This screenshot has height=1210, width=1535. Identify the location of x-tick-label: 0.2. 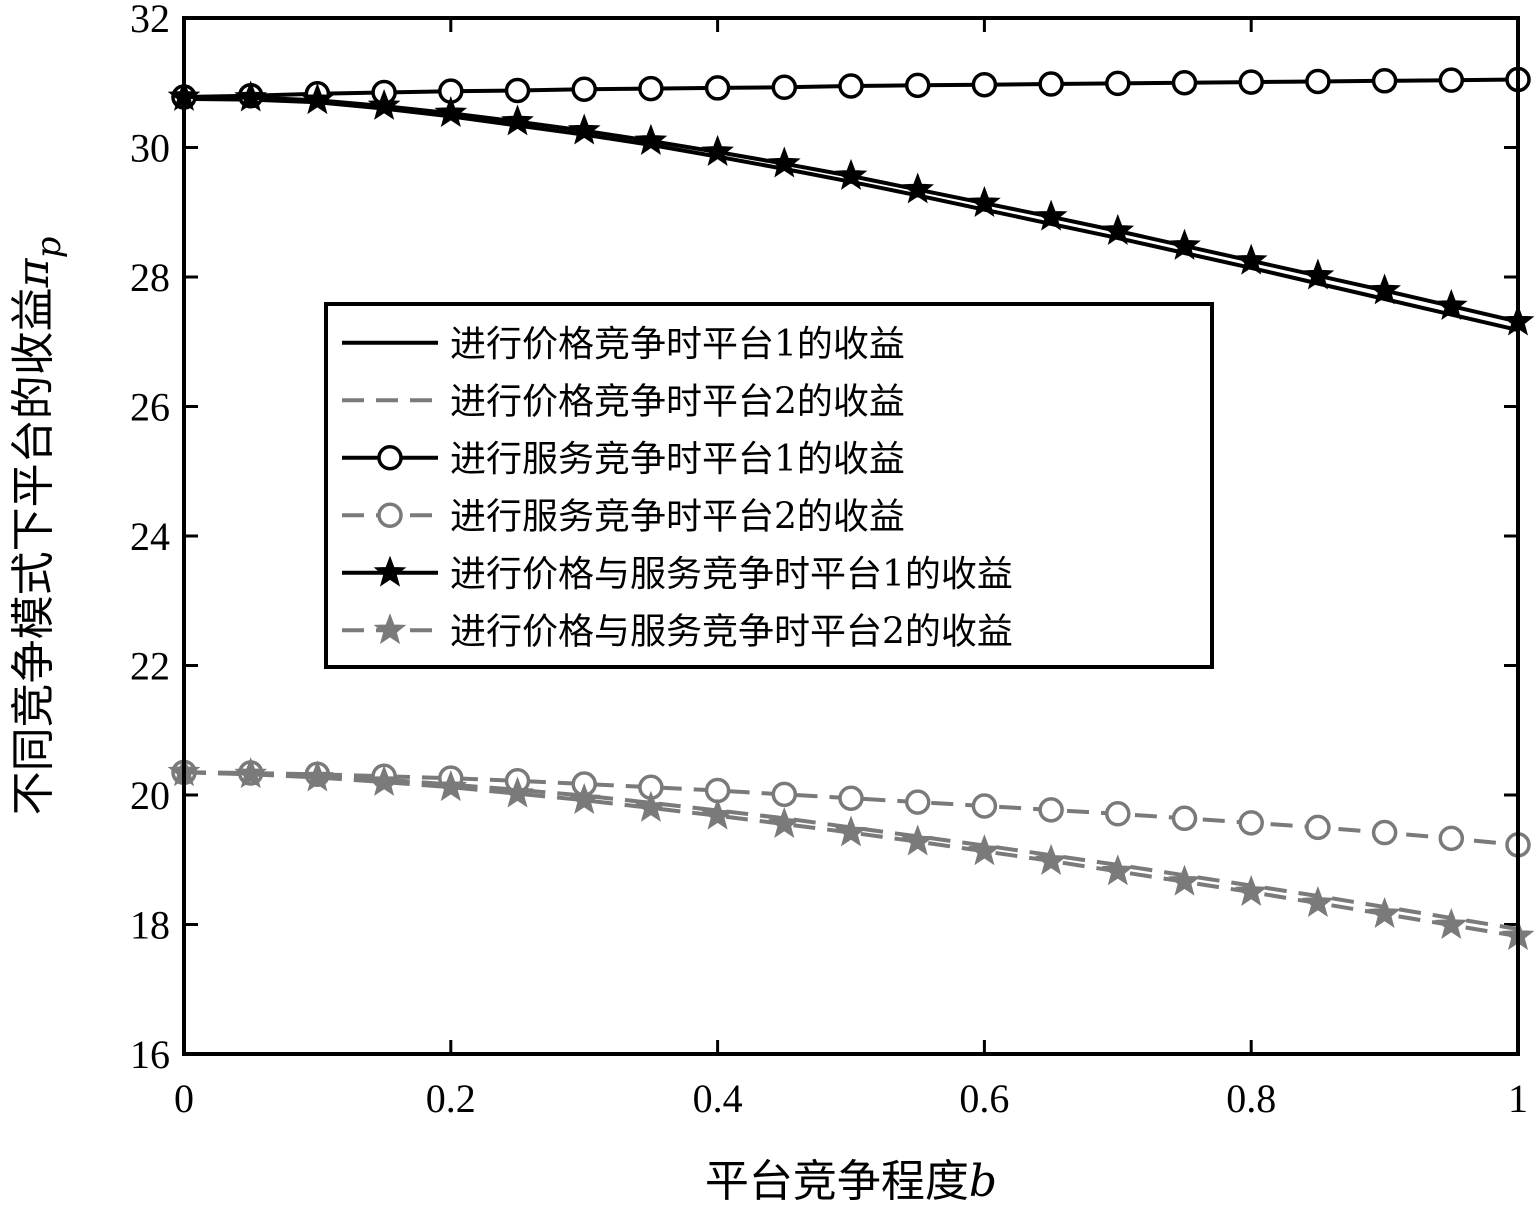
(451, 1098).